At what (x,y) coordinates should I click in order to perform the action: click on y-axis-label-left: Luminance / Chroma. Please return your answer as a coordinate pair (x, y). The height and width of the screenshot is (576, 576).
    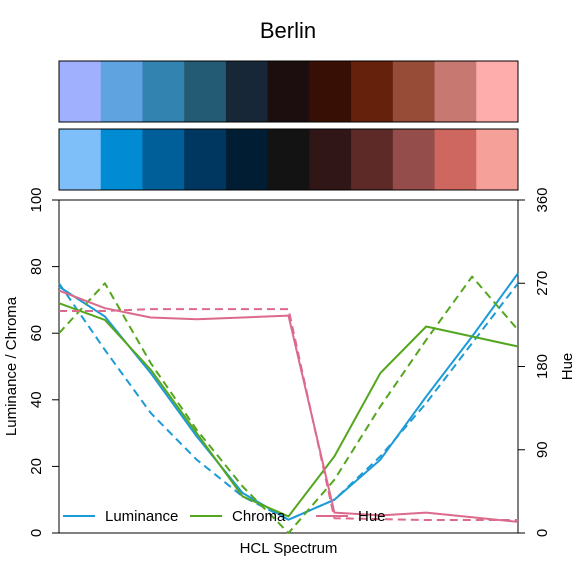
    Looking at the image, I should click on (11, 366).